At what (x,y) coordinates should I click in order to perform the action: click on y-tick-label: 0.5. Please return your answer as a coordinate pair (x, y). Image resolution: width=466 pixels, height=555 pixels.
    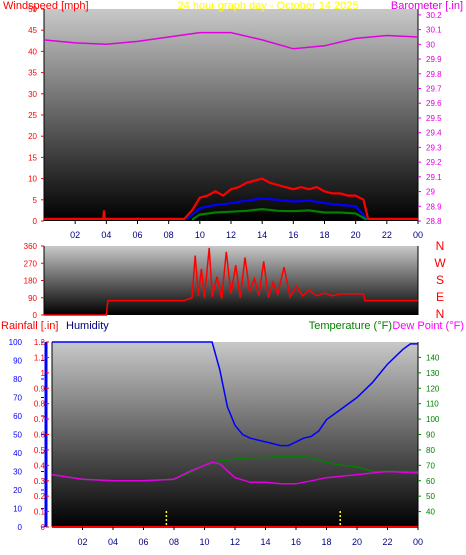
    Looking at the image, I should click on (40, 450).